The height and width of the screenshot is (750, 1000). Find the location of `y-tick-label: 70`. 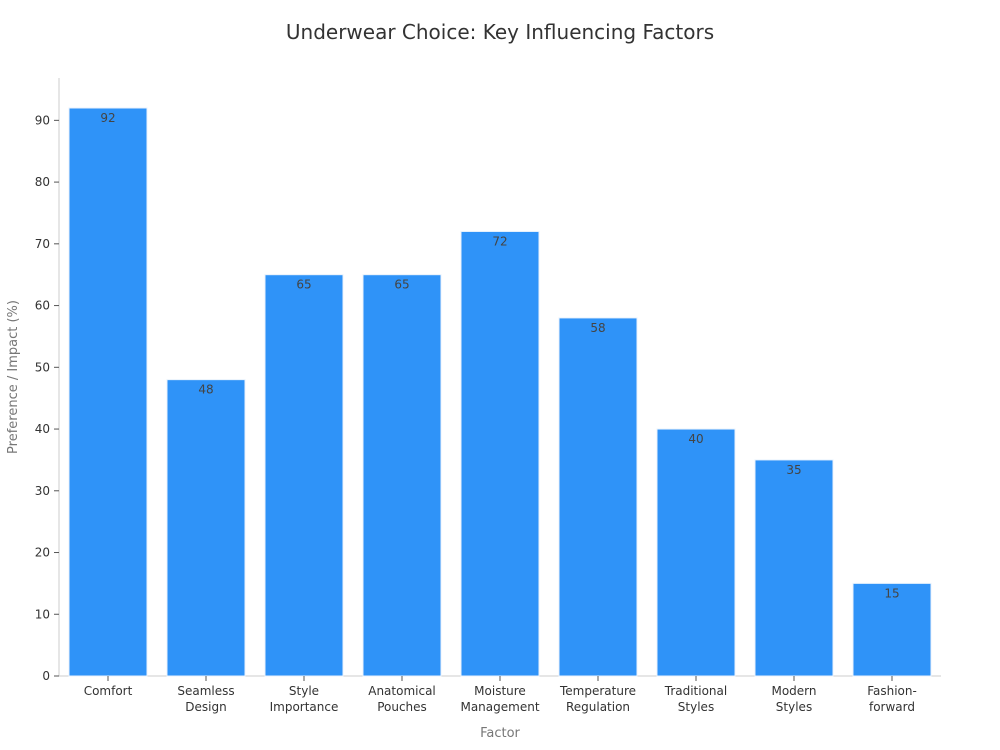

y-tick-label: 70 is located at coordinates (42, 244).